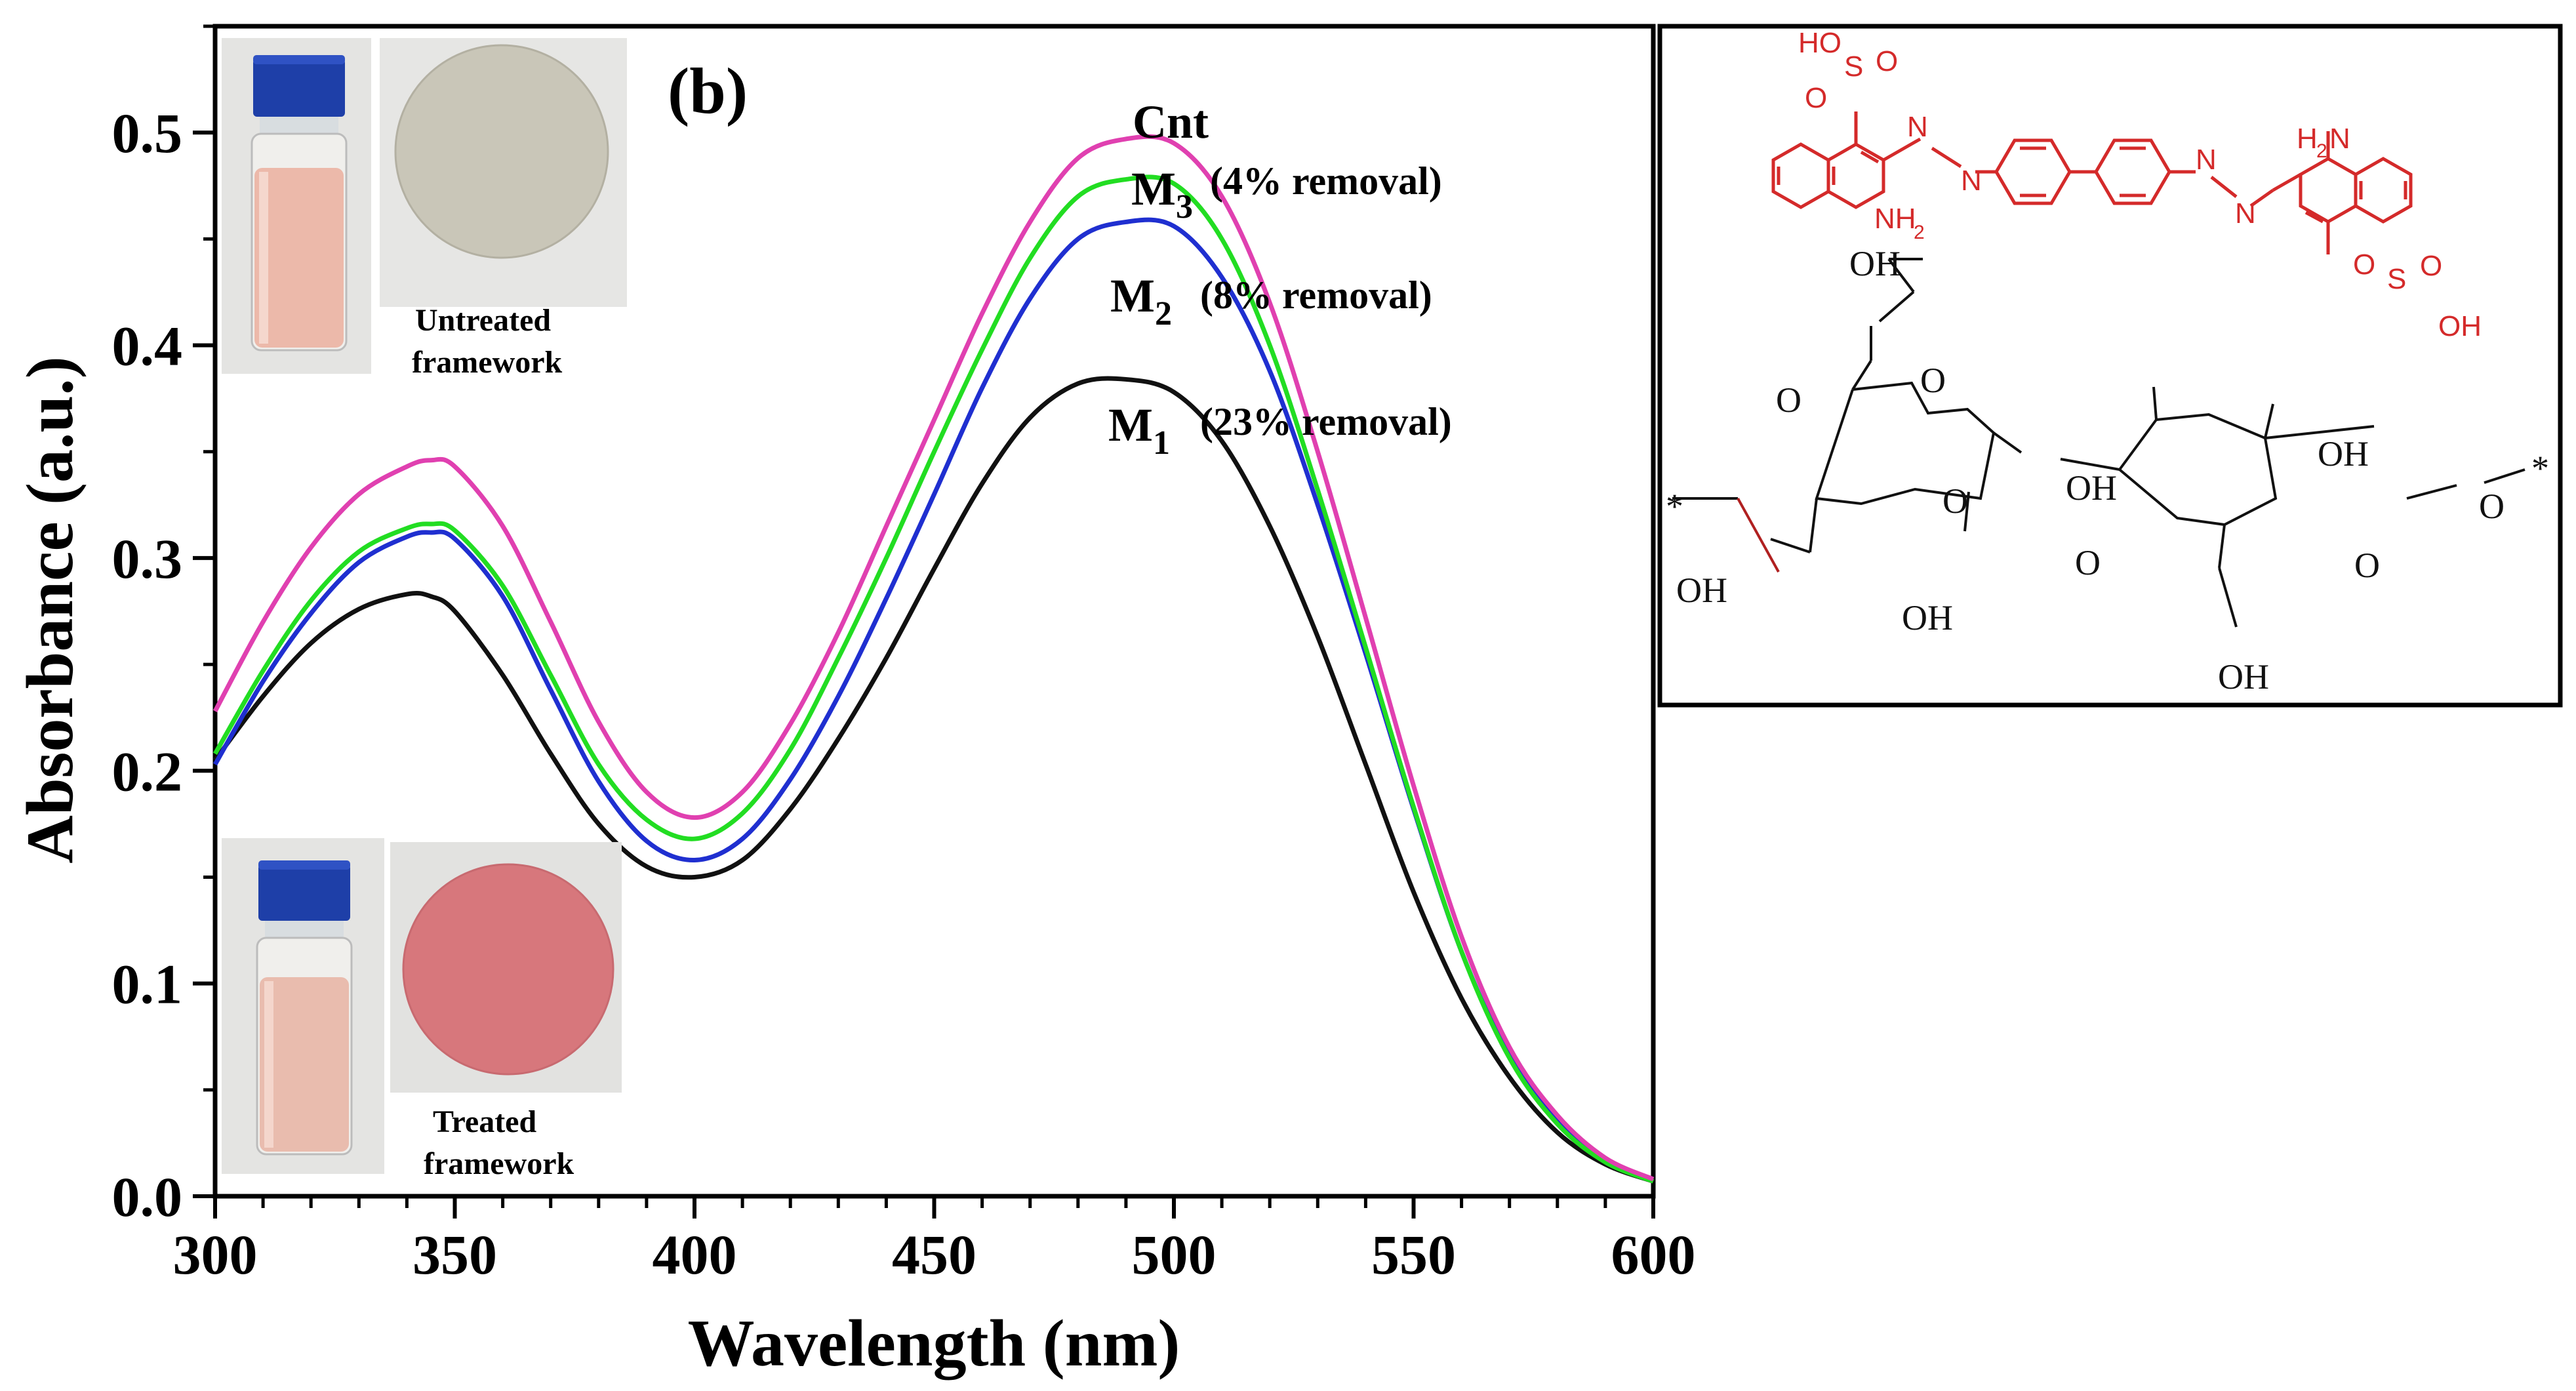 The width and height of the screenshot is (2576, 1391). Describe the element at coordinates (1819, 43) in the screenshot. I see `svg-text: HO` at that location.